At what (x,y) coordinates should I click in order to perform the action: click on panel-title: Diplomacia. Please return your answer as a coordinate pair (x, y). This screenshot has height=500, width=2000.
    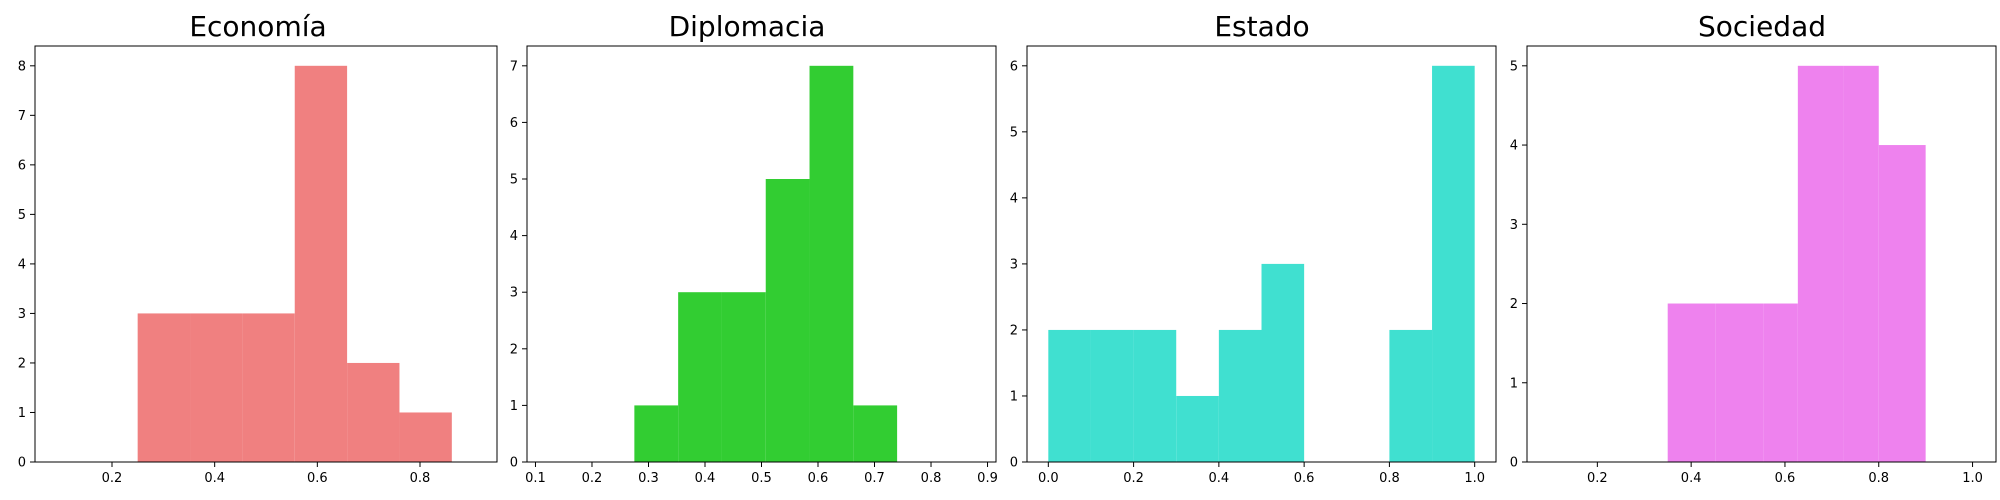
    Looking at the image, I should click on (747, 26).